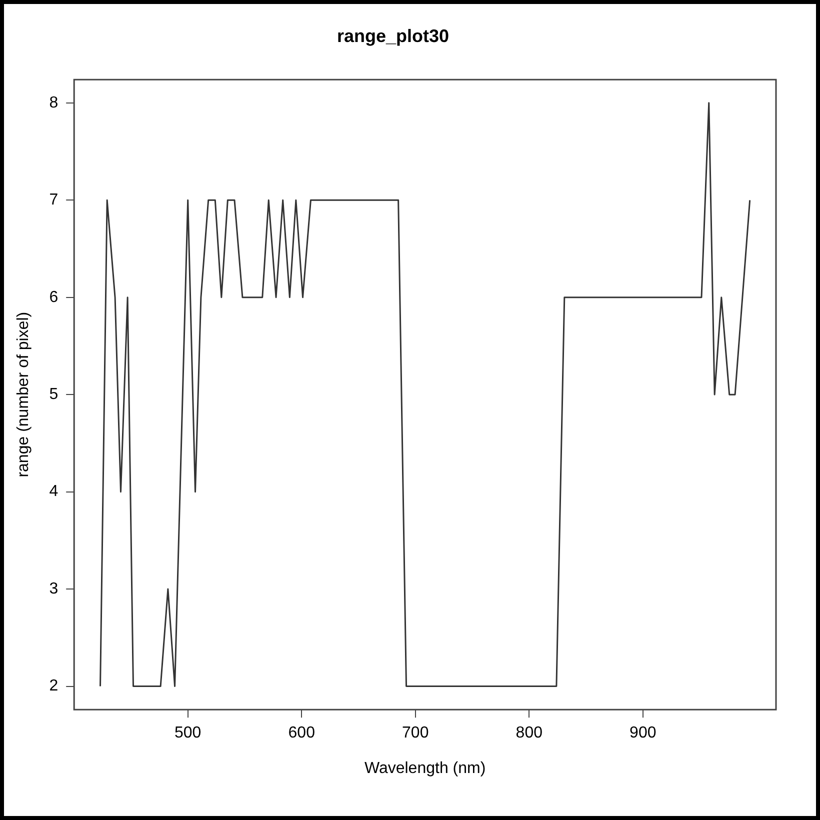  What do you see at coordinates (393, 36) in the screenshot?
I see `chart-title: range_plot30` at bounding box center [393, 36].